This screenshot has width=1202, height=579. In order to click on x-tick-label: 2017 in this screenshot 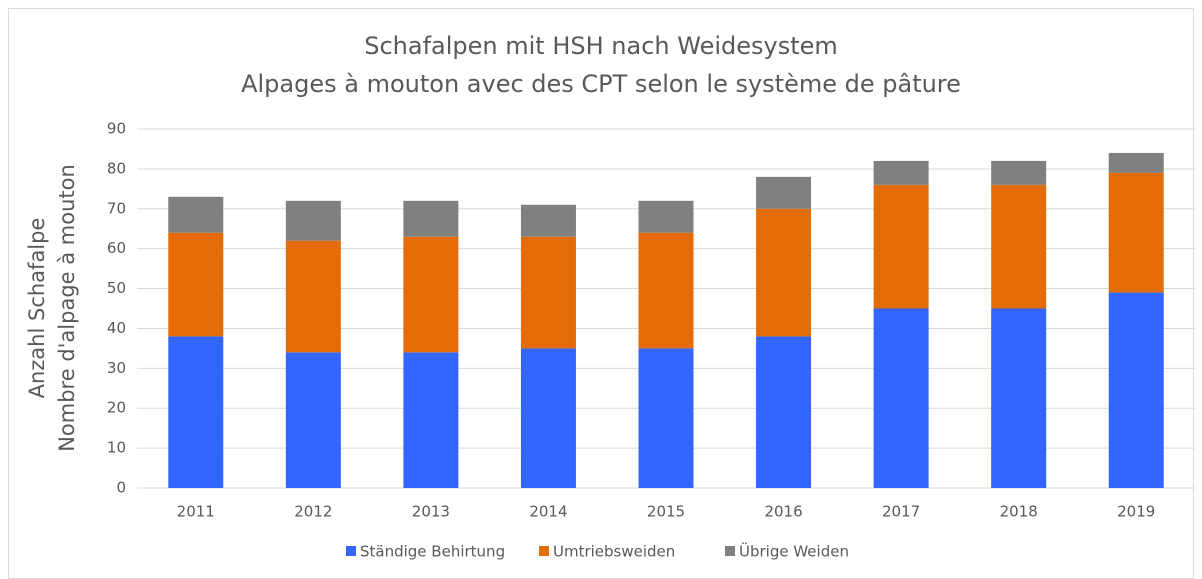, I will do `click(901, 512)`.